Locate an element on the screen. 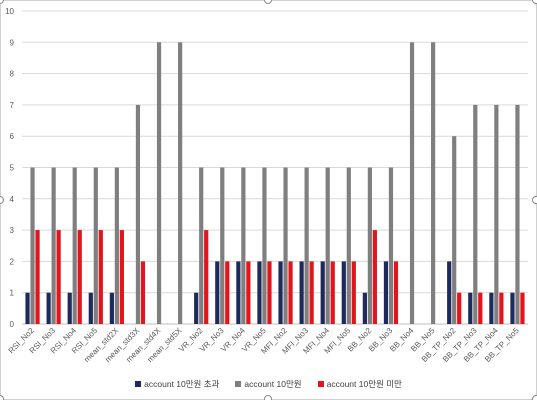 Image resolution: width=537 pixels, height=400 pixels. y-tick-label: 5 is located at coordinates (12, 168).